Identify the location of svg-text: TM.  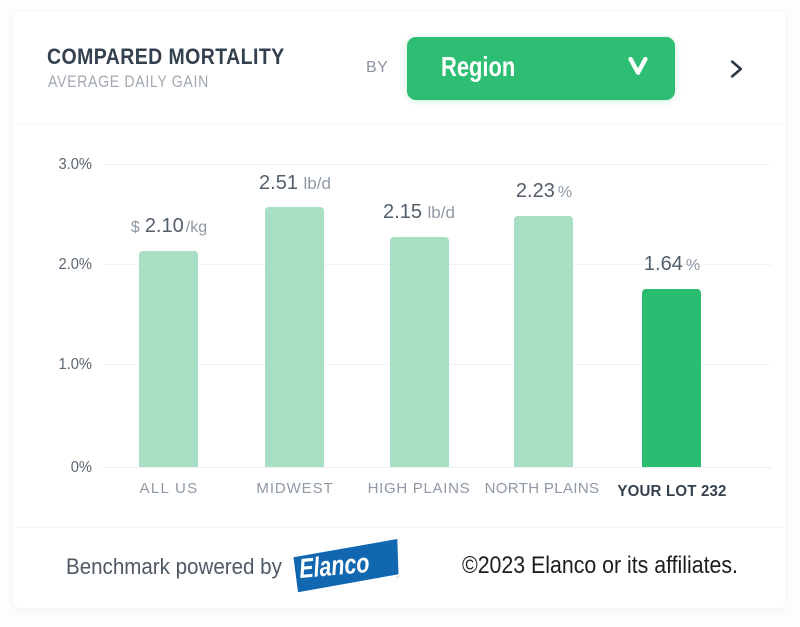
(397, 577).